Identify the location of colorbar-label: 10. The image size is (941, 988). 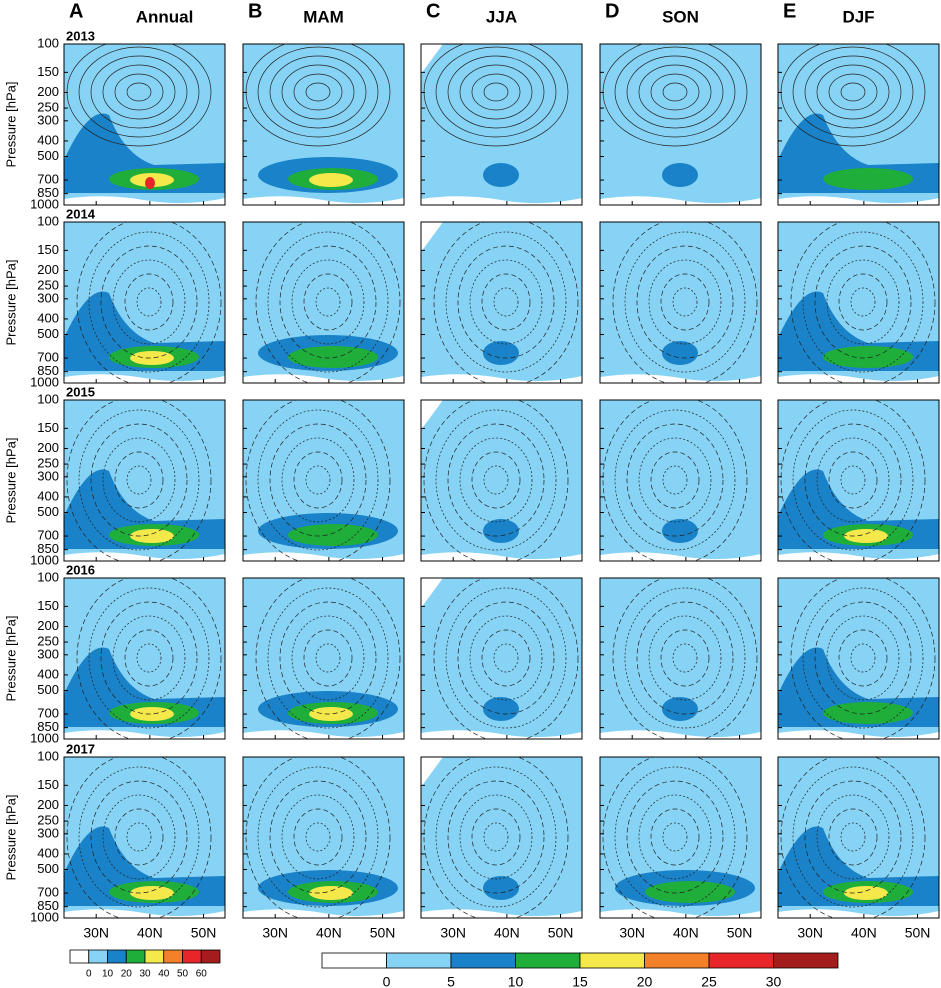
(516, 981).